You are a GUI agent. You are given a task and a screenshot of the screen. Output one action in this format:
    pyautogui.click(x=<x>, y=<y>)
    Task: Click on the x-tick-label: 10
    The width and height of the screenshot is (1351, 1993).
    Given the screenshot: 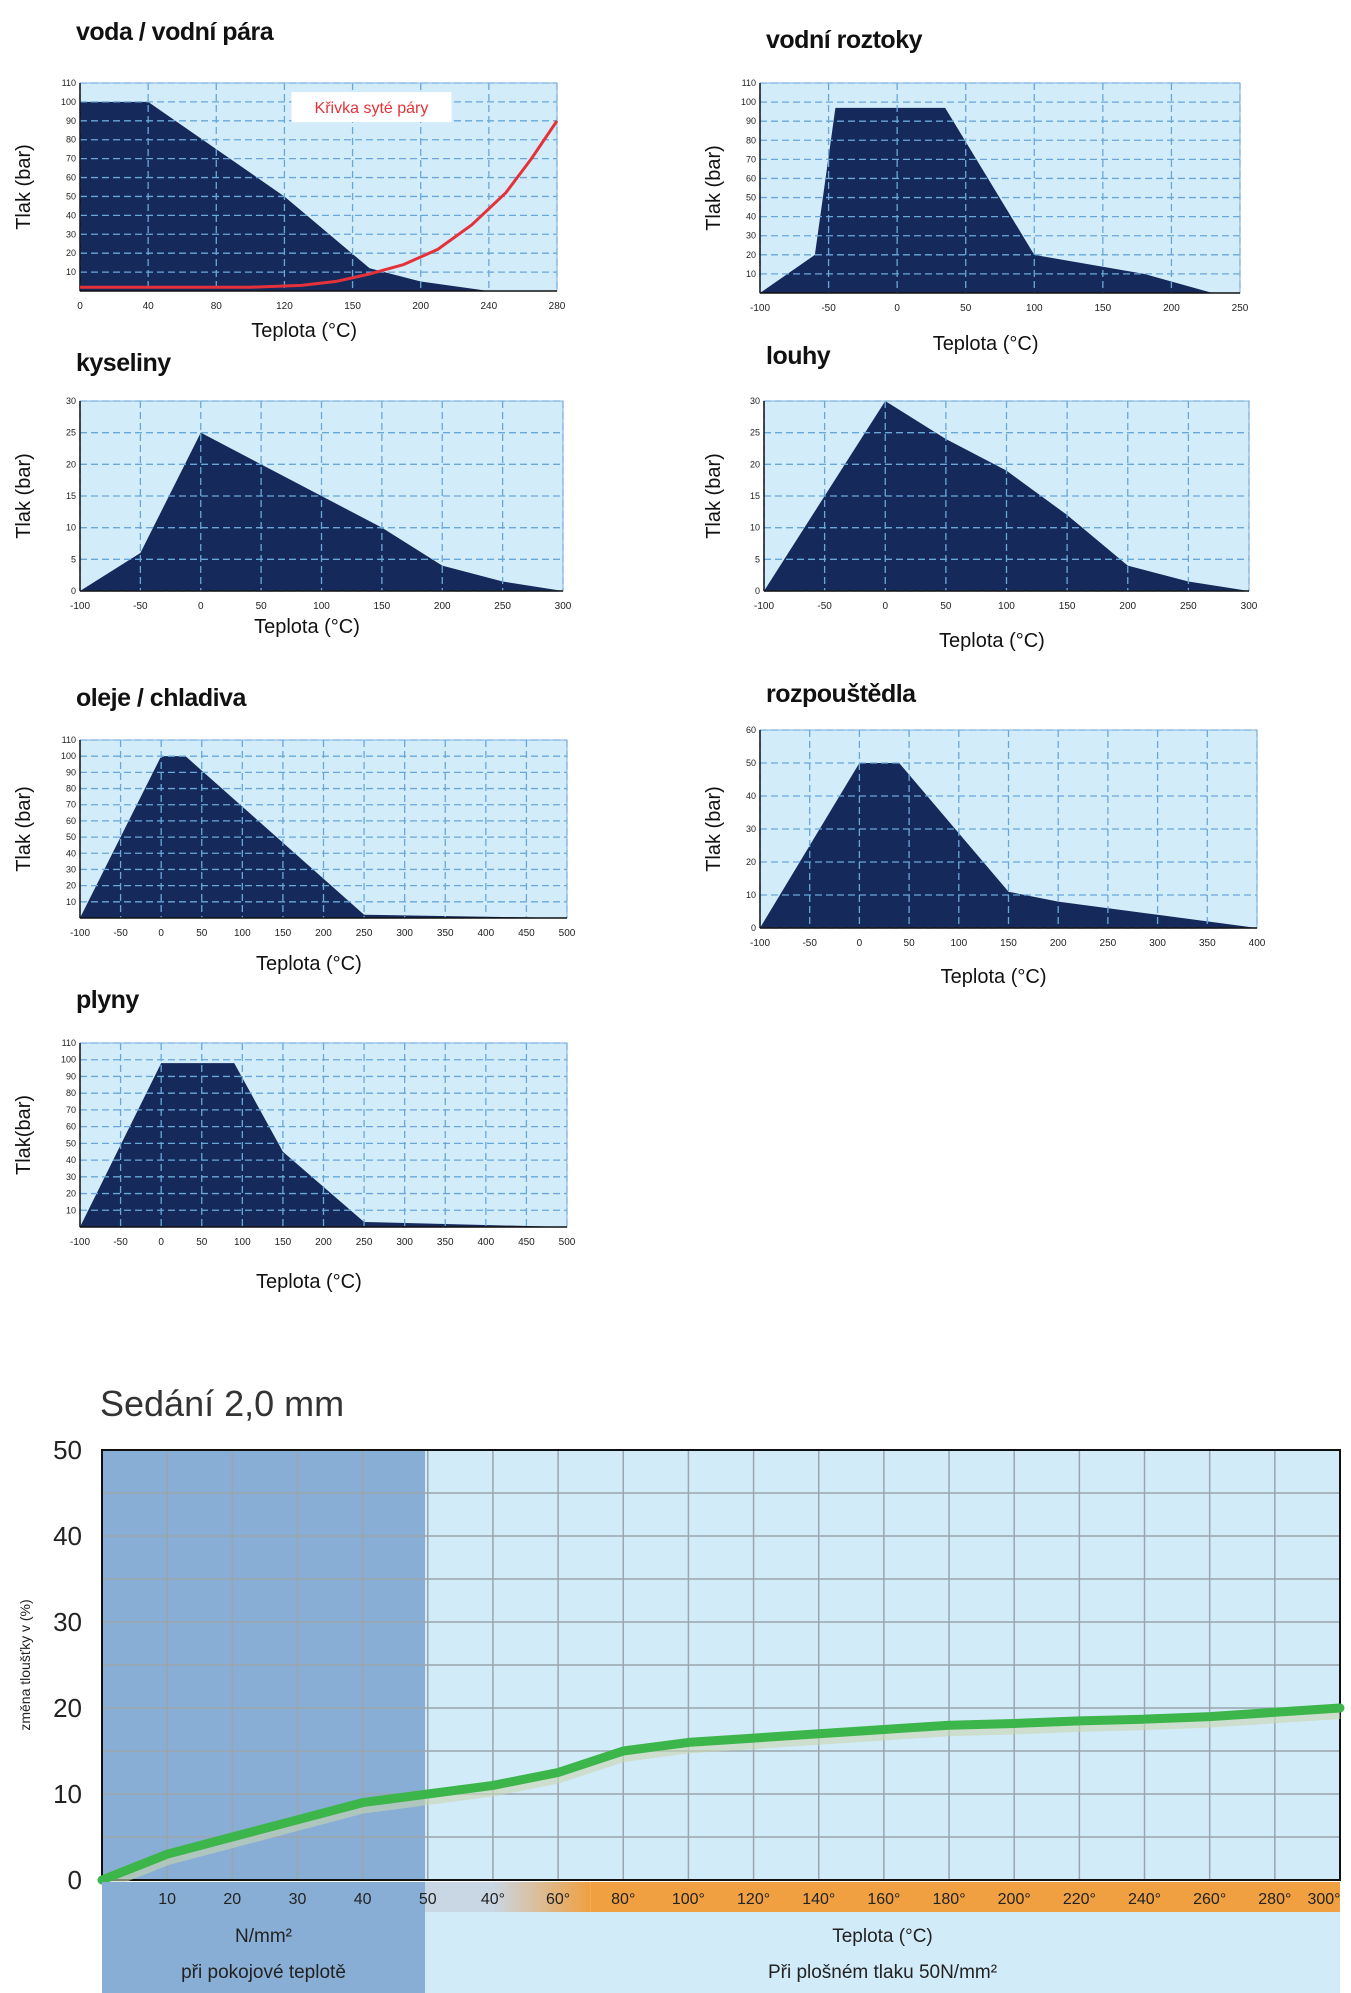 What is the action you would take?
    pyautogui.click(x=167, y=1899)
    